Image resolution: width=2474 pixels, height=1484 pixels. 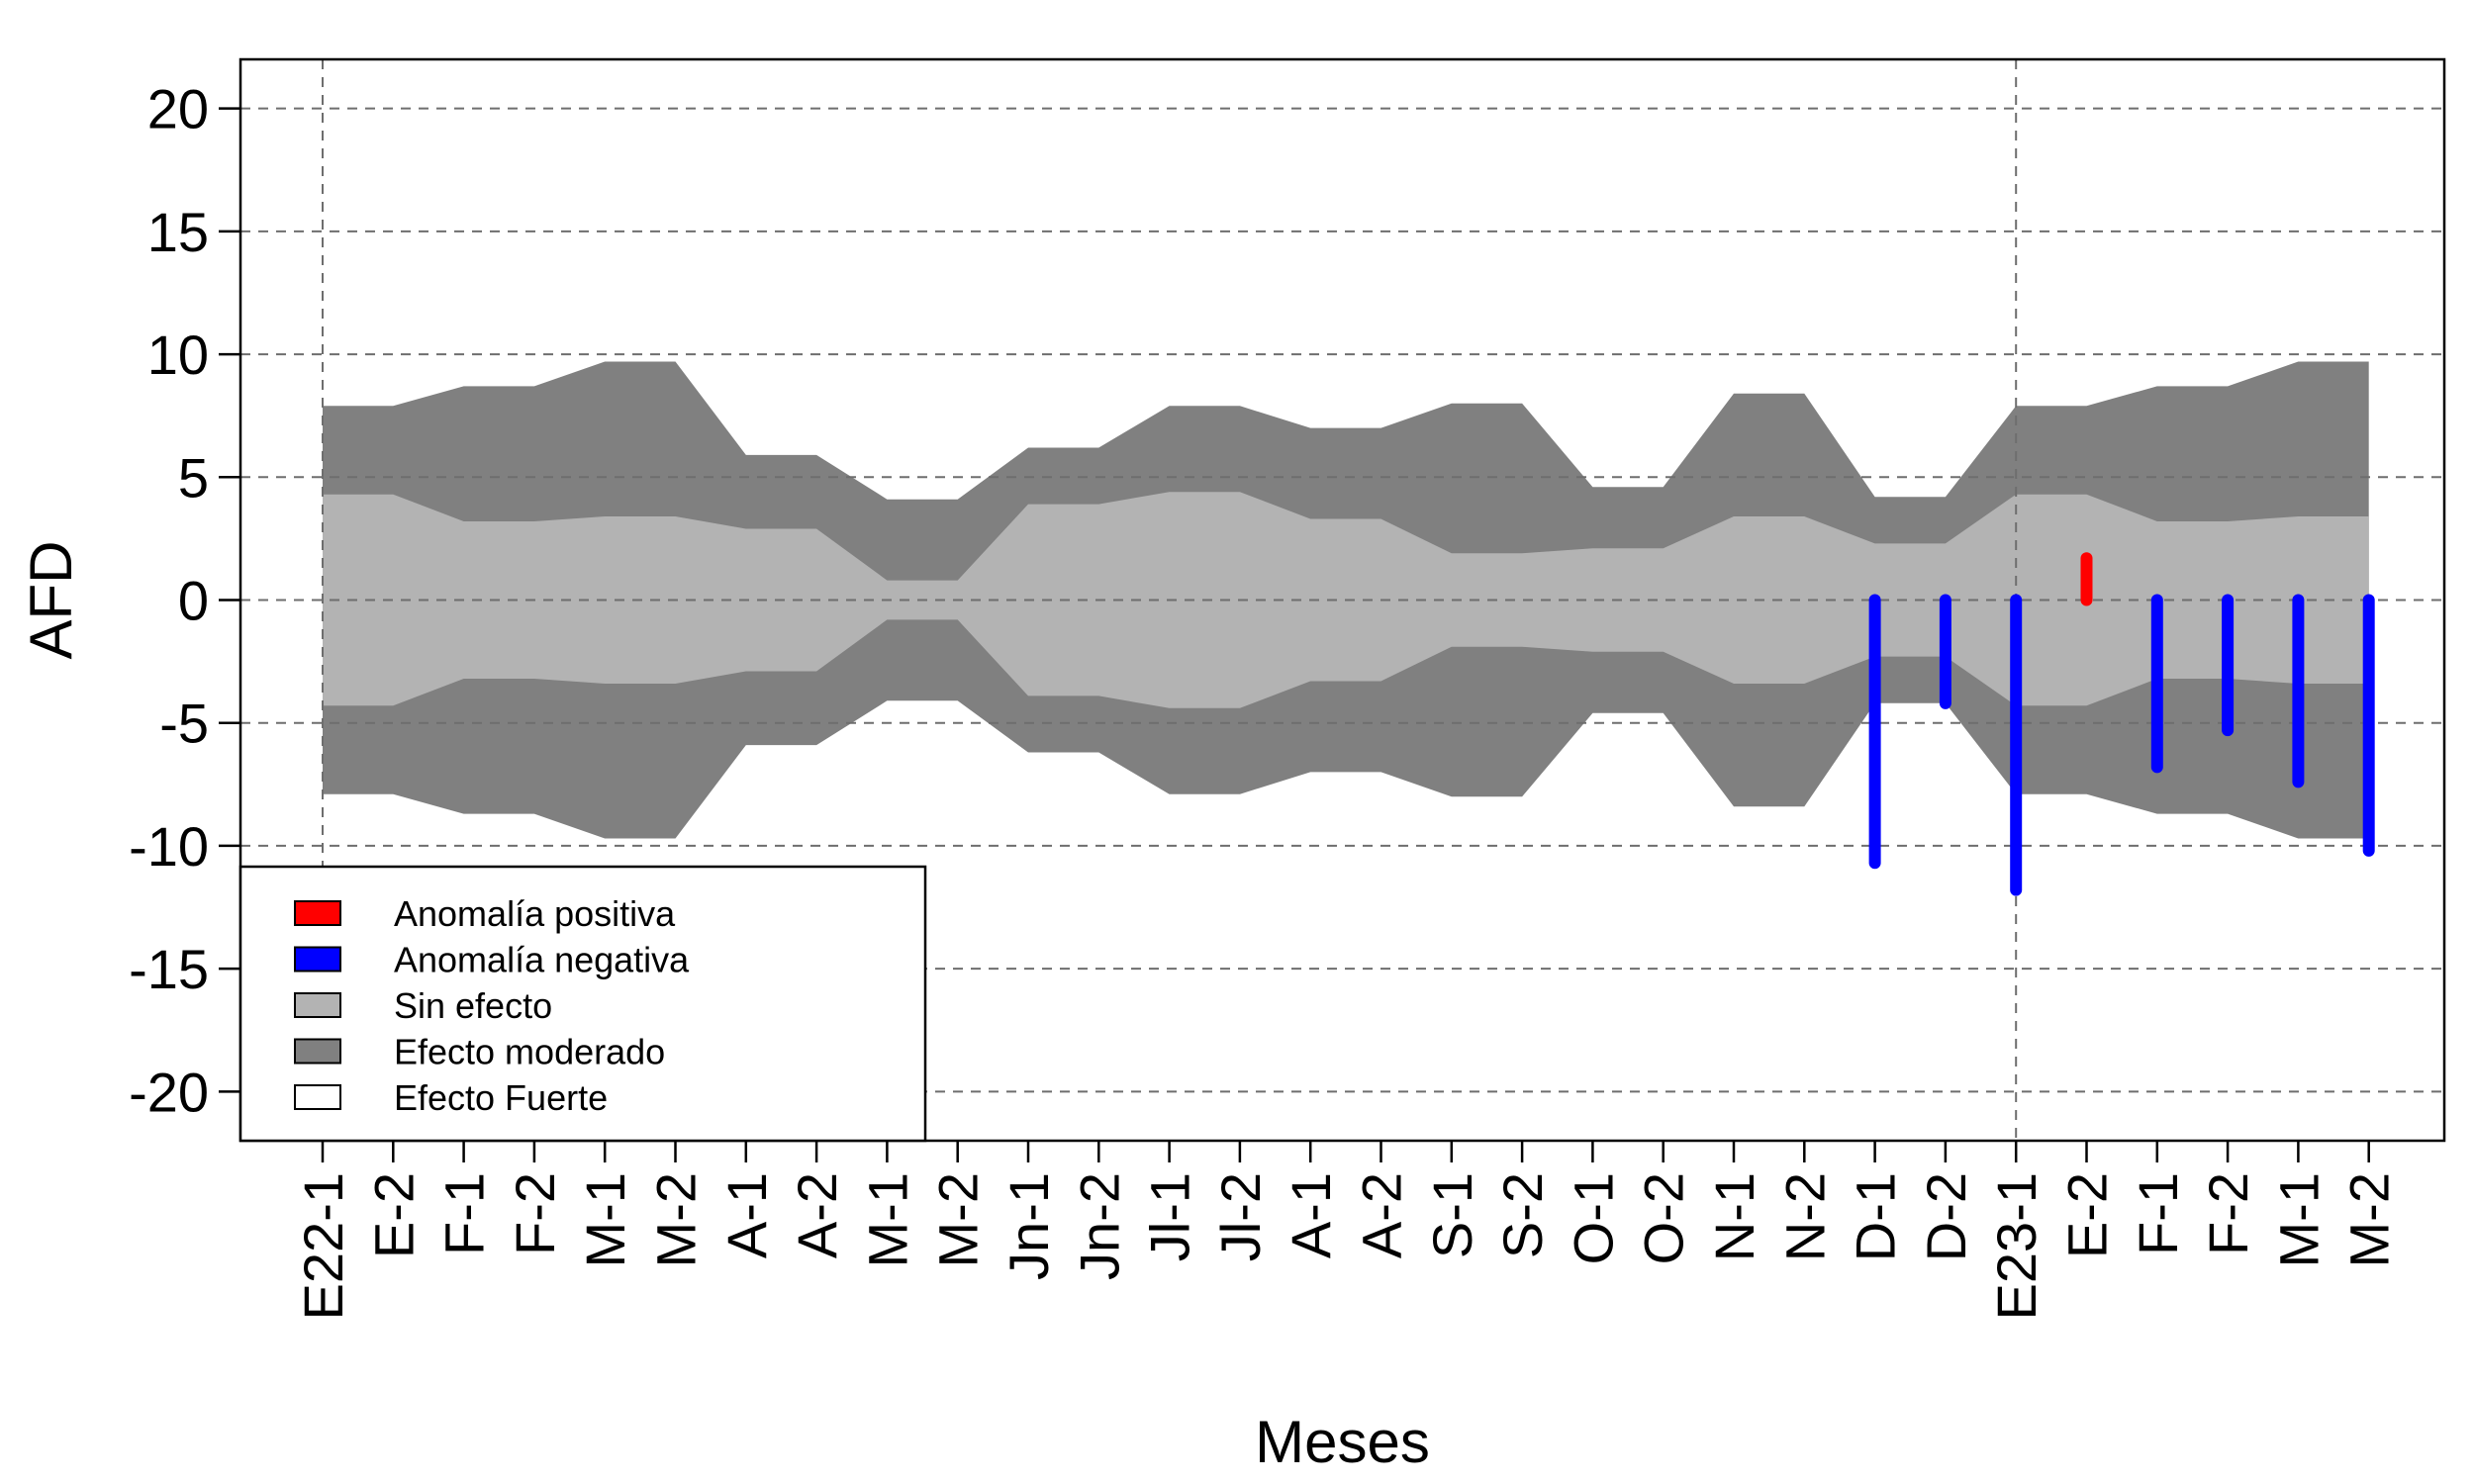 I want to click on y-axis-label: AFD, so click(x=51, y=600).